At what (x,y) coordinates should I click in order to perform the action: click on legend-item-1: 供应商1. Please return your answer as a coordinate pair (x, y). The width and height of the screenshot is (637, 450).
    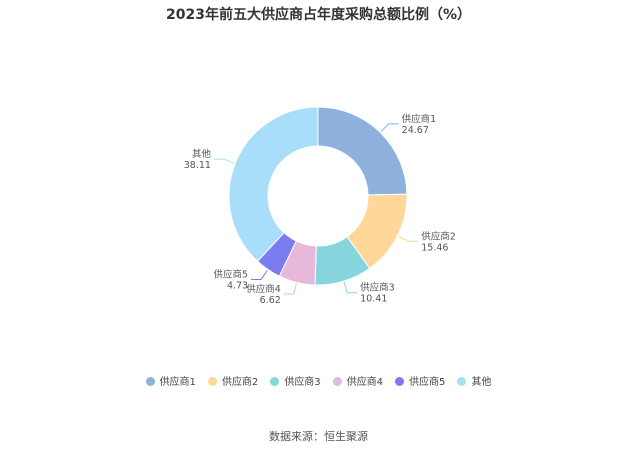
    Looking at the image, I should click on (170, 380).